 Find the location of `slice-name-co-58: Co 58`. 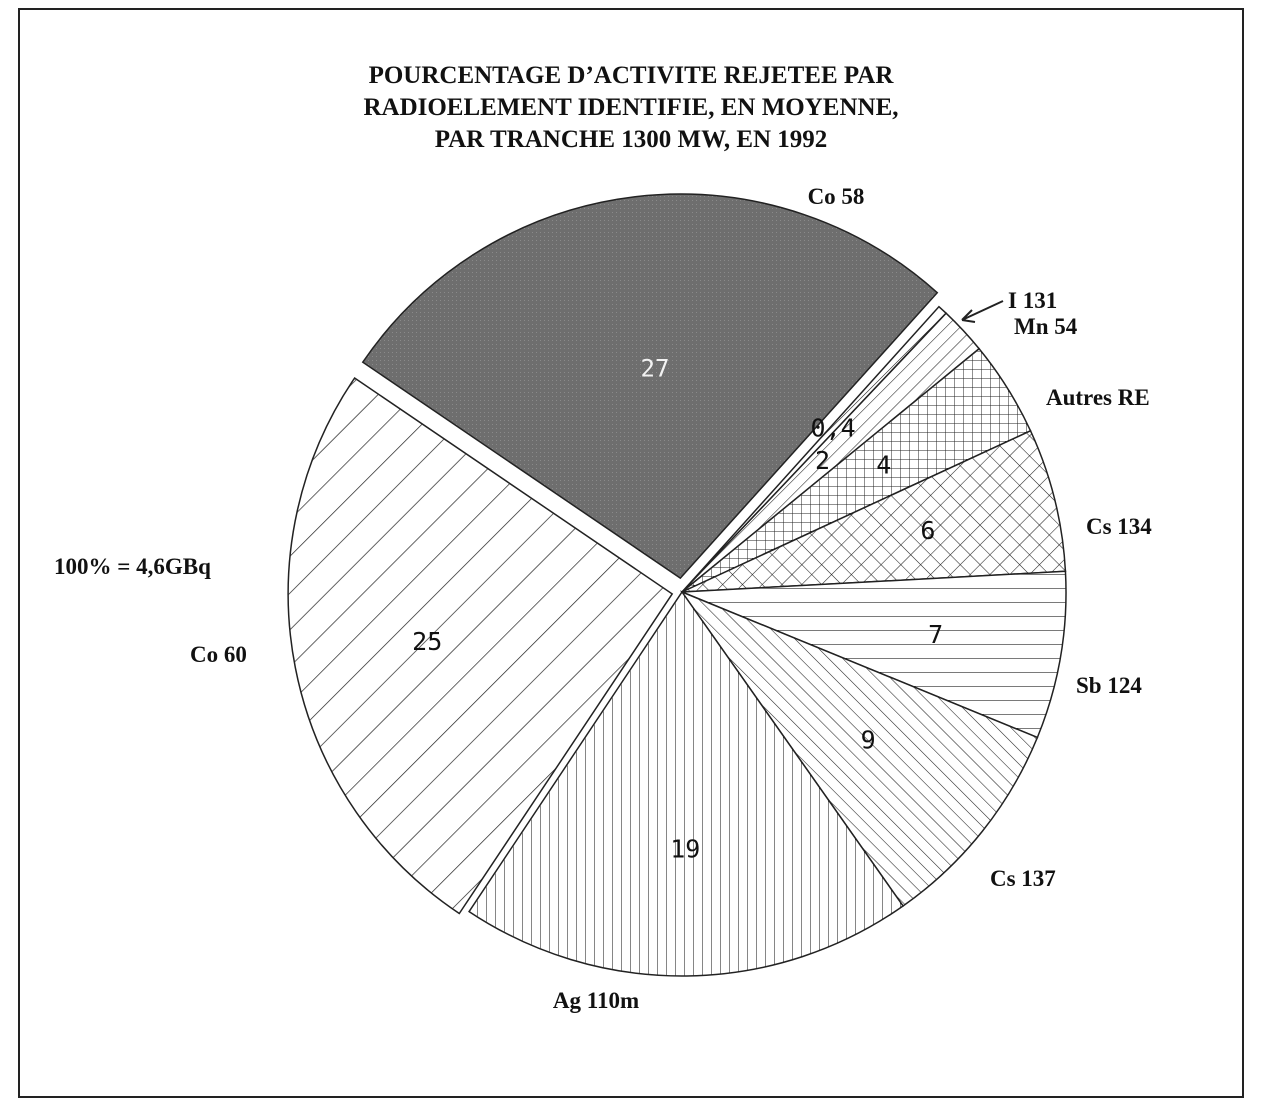

slice-name-co-58: Co 58 is located at coordinates (836, 196).